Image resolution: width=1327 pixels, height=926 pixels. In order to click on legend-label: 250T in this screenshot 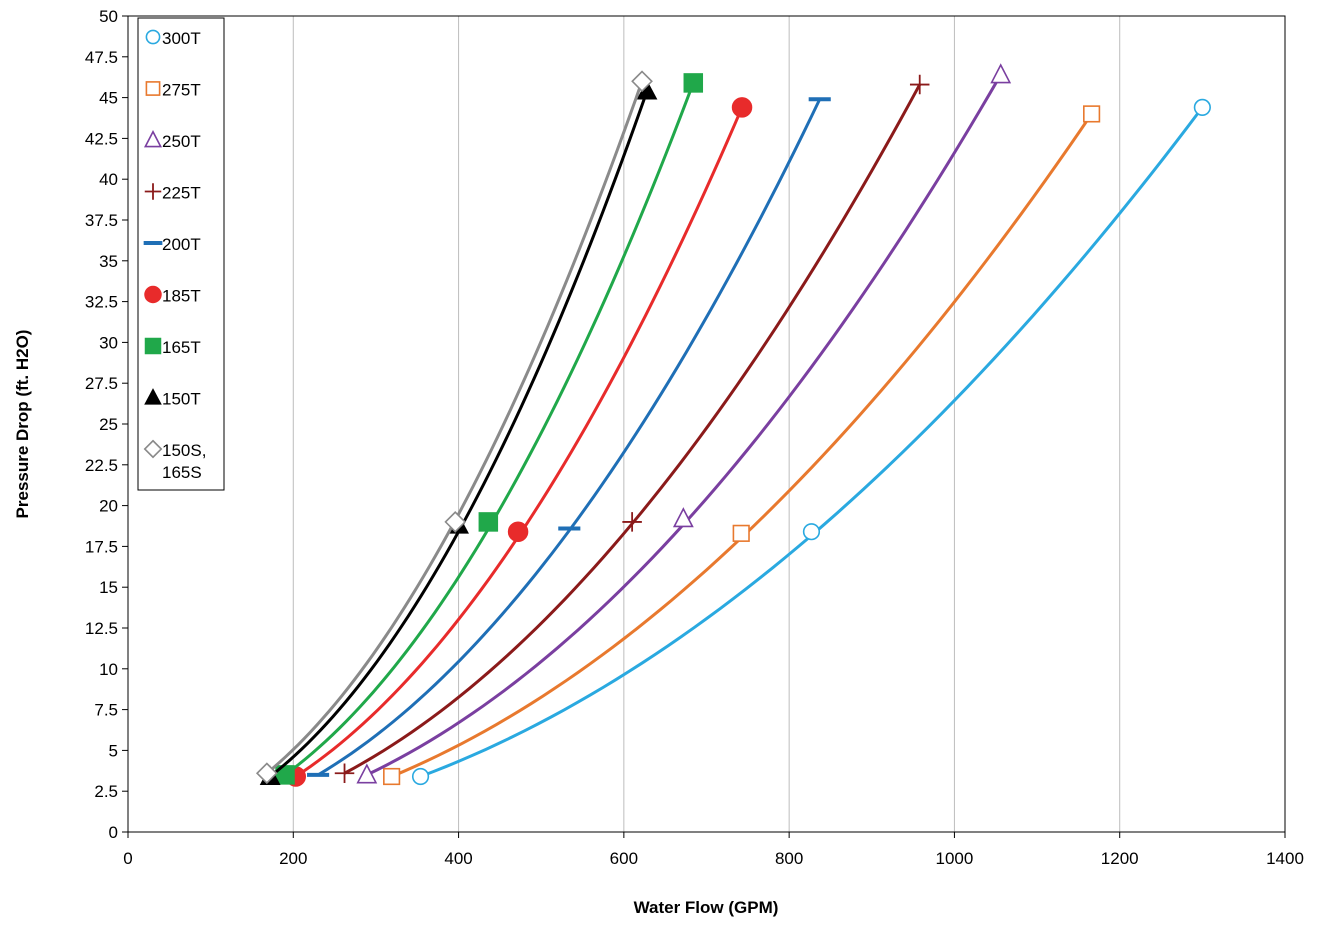, I will do `click(181, 141)`.